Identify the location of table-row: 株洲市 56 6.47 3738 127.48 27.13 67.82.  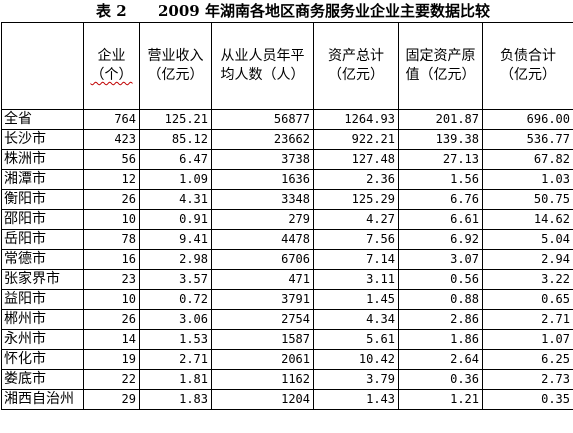
(287, 159).